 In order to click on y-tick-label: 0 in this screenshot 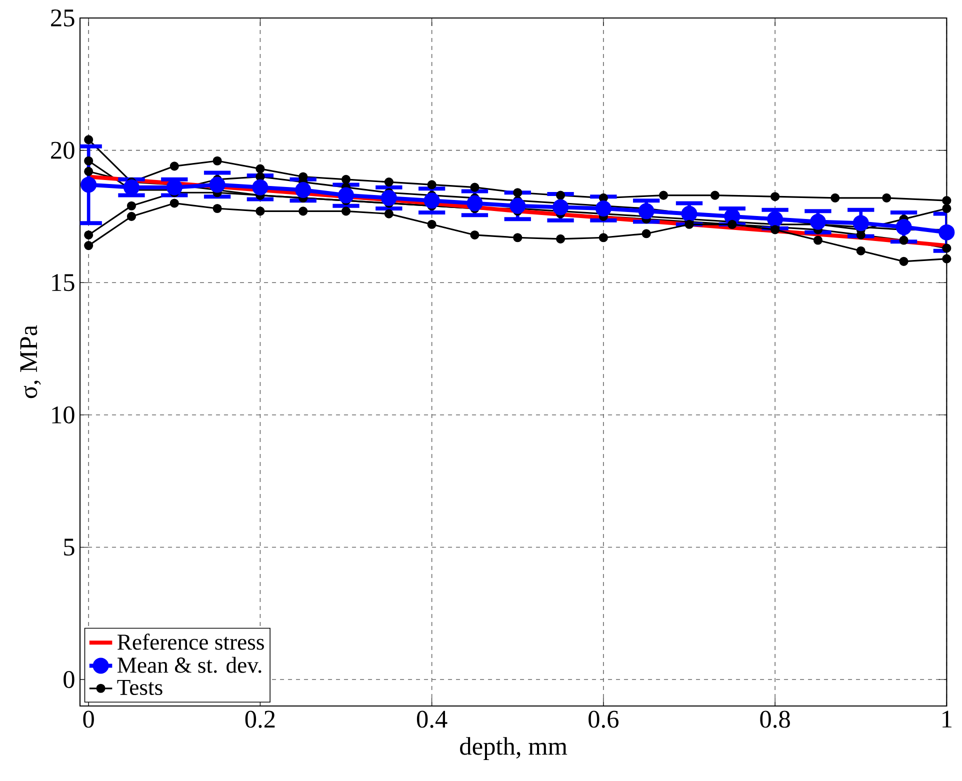, I will do `click(69, 679)`.